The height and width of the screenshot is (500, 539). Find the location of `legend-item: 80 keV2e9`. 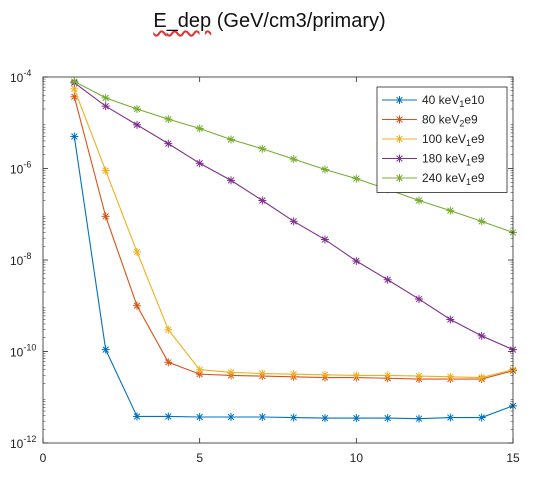

legend-item: 80 keV2e9 is located at coordinates (430, 121).